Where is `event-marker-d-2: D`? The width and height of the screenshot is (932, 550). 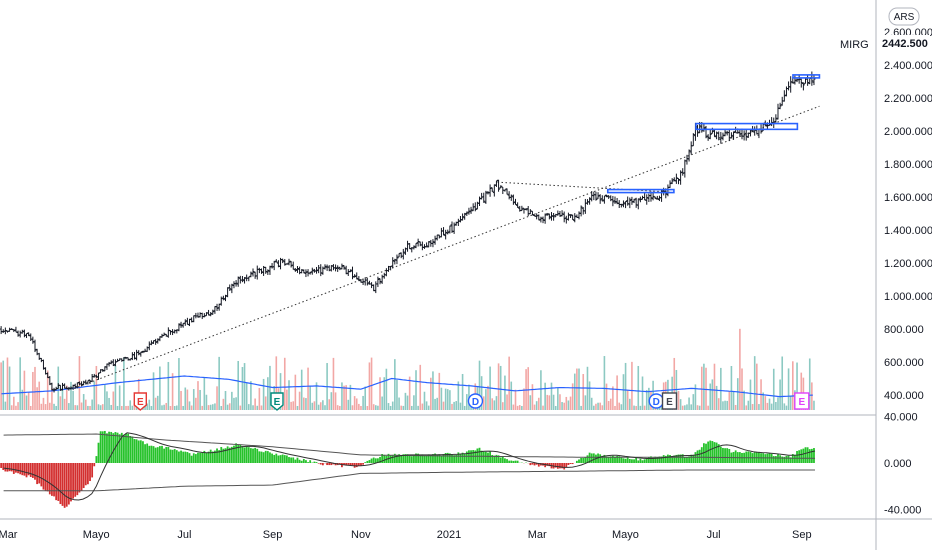 event-marker-d-2: D is located at coordinates (475, 401).